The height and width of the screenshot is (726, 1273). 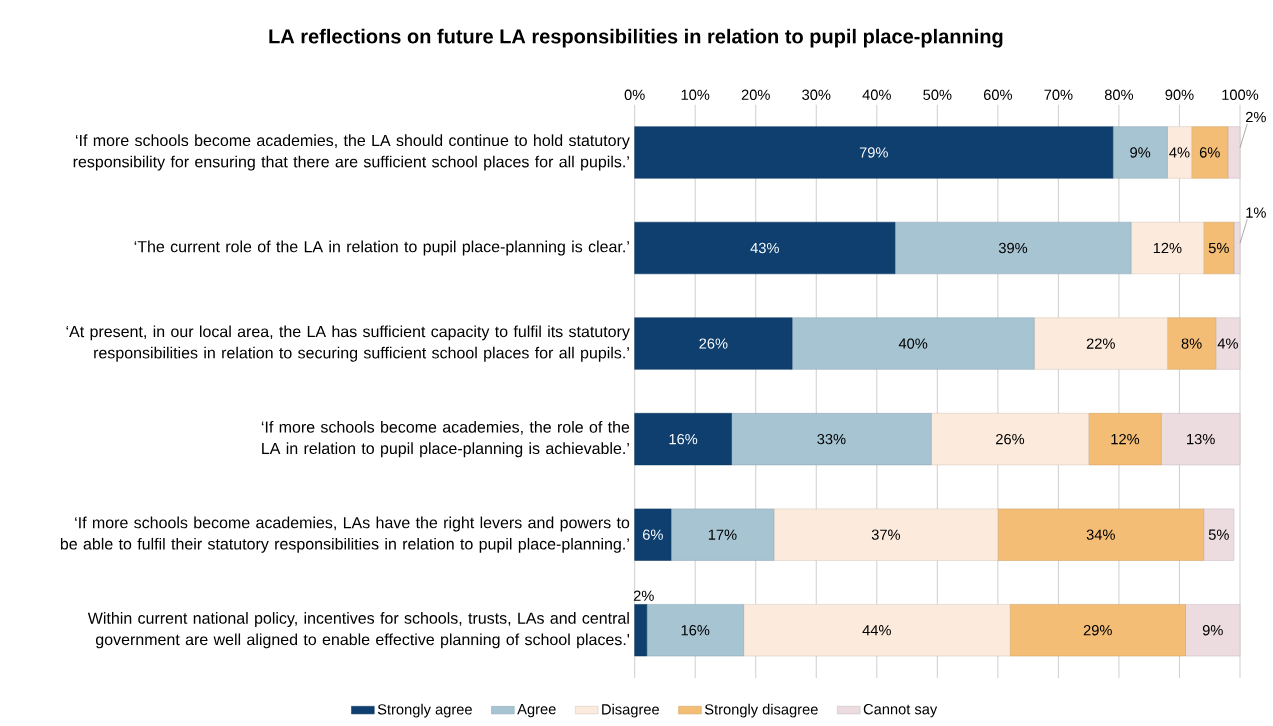 What do you see at coordinates (348, 343) in the screenshot?
I see `y-tick-label: ‘At present, in our local area, the LA has sufficient capacity to fulfil its statutory responsibilities in relation to securing sufficient school places for all pupils.’` at bounding box center [348, 343].